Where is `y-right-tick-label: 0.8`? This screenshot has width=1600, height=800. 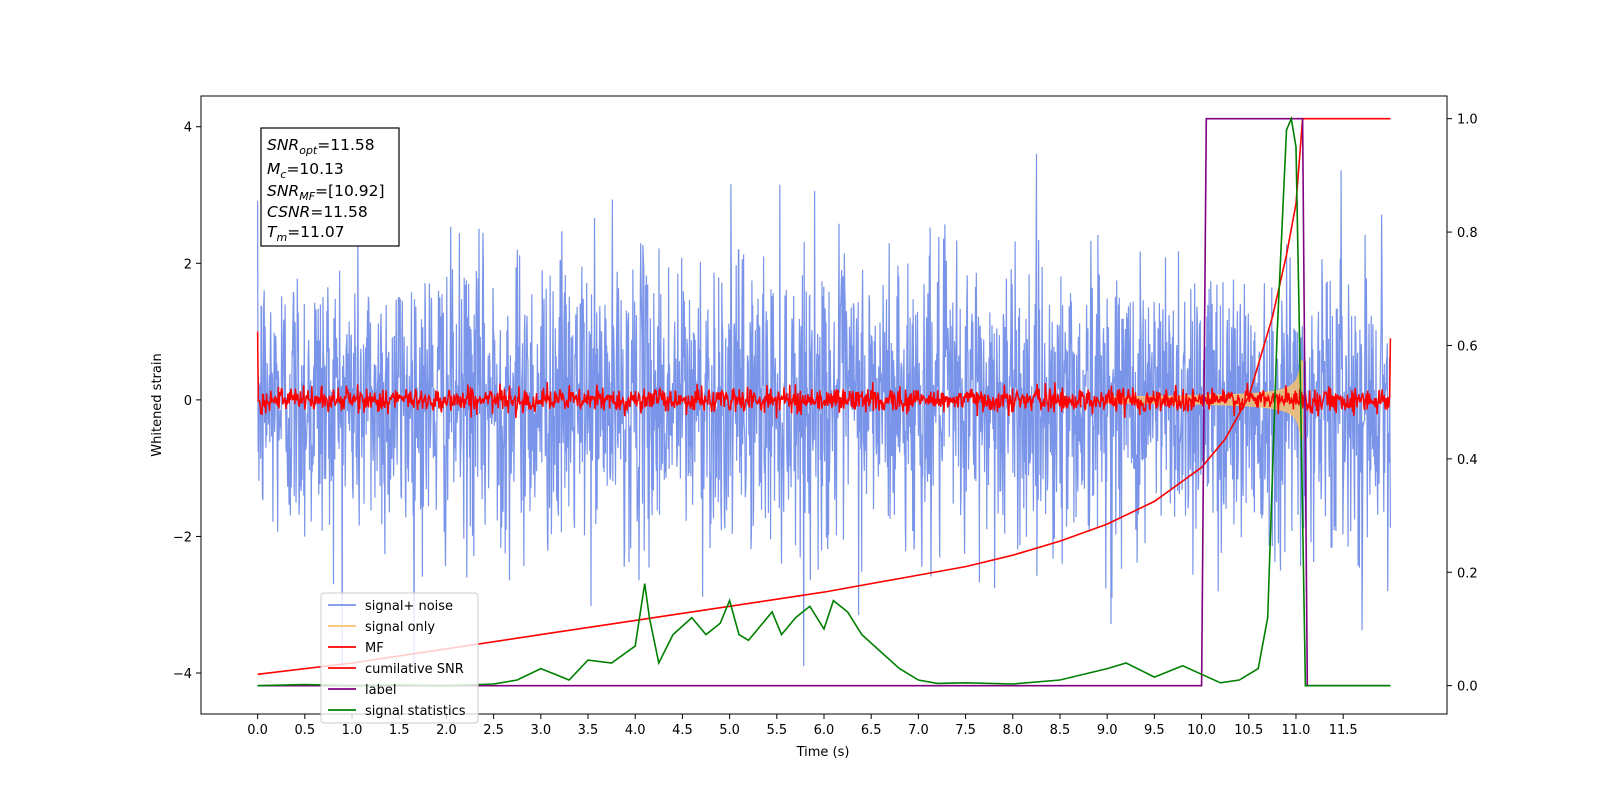 y-right-tick-label: 0.8 is located at coordinates (1467, 233).